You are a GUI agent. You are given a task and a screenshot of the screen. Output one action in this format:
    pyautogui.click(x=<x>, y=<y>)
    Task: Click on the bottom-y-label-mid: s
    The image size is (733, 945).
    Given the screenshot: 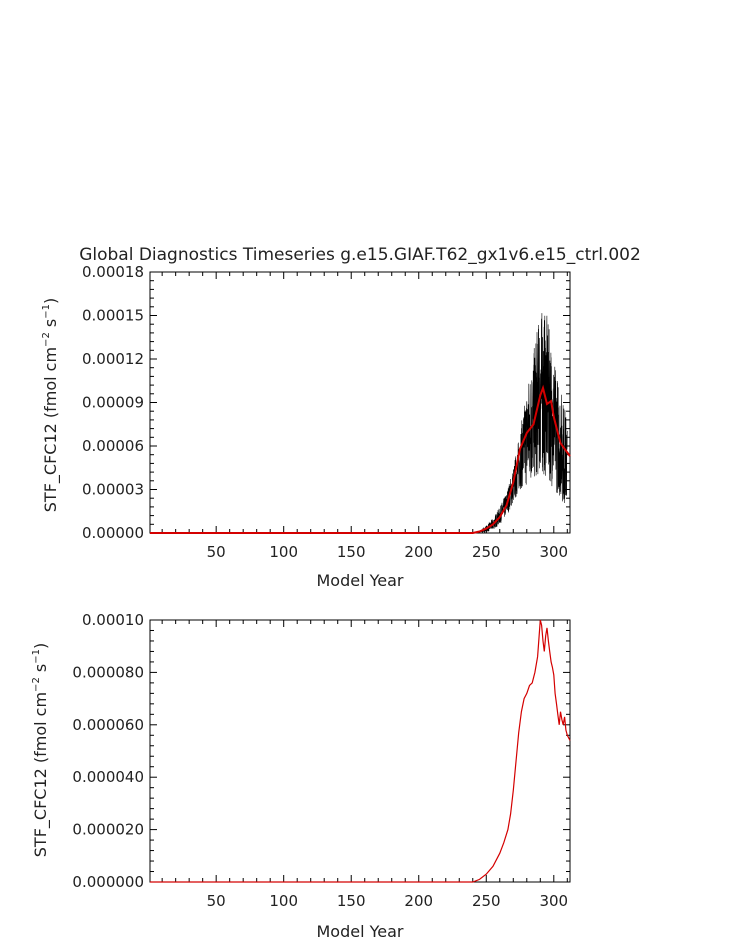 What is the action you would take?
    pyautogui.click(x=40, y=670)
    